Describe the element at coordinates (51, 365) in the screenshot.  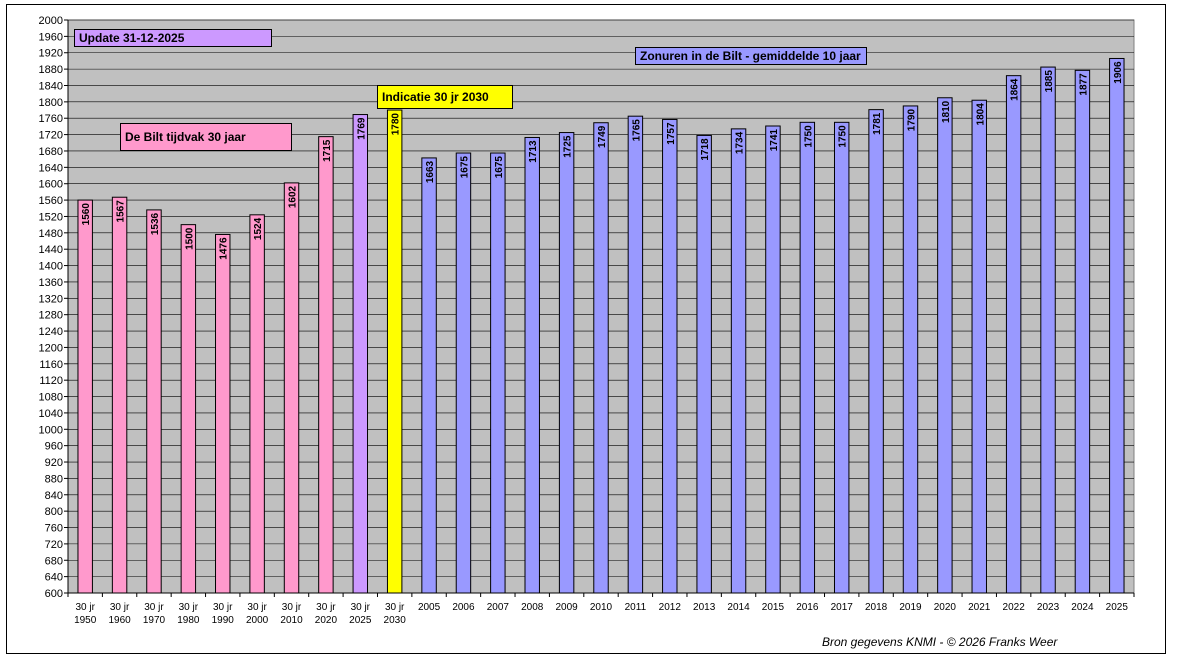
I see `y-tick-label: 1160` at that location.